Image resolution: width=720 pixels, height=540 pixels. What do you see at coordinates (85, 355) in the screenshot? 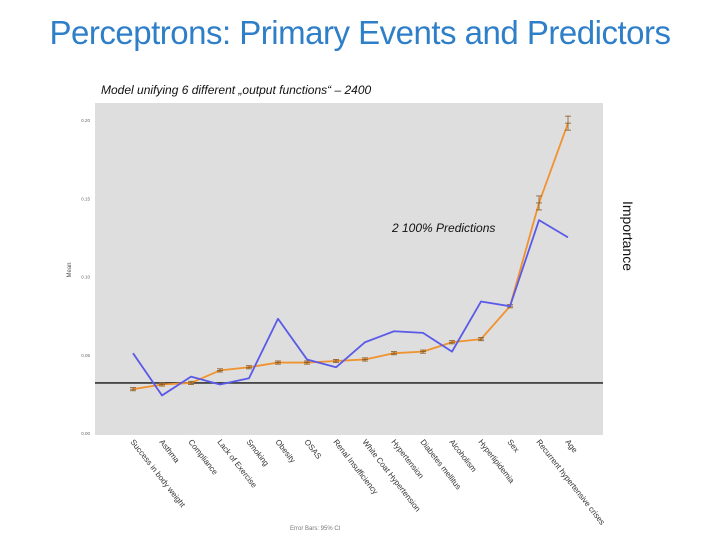
I see `y-tick-label: 0.05` at bounding box center [85, 355].